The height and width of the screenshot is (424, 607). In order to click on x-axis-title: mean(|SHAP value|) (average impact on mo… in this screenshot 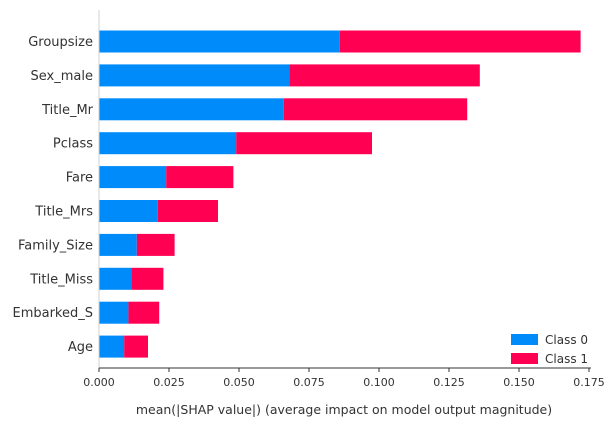, I will do `click(344, 409)`.